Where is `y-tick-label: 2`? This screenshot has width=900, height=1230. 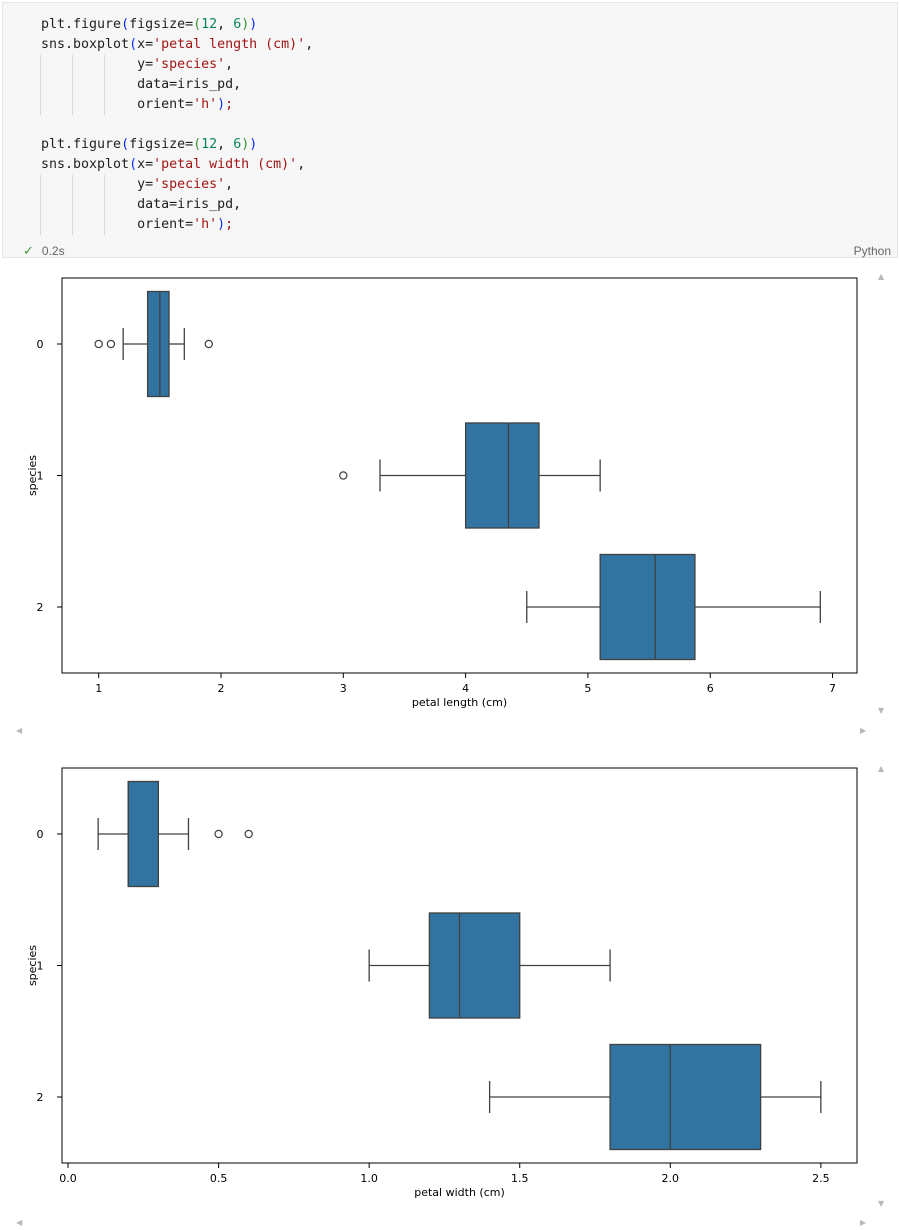 y-tick-label: 2 is located at coordinates (40, 1097).